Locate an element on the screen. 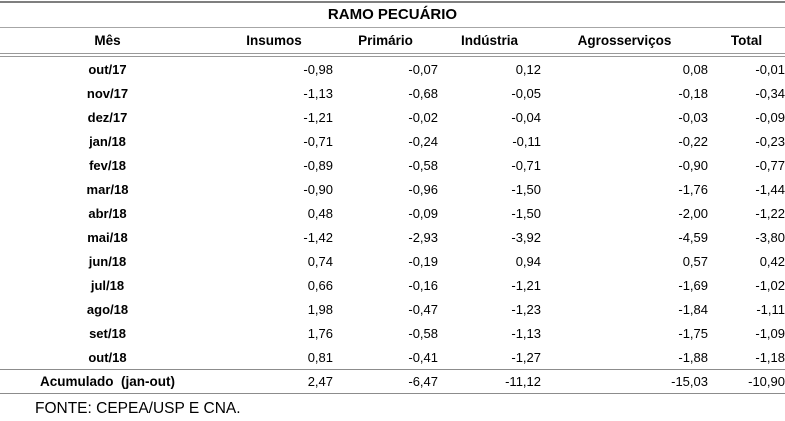 This screenshot has width=785, height=421. primario-cell: -0,09 is located at coordinates (423, 213).